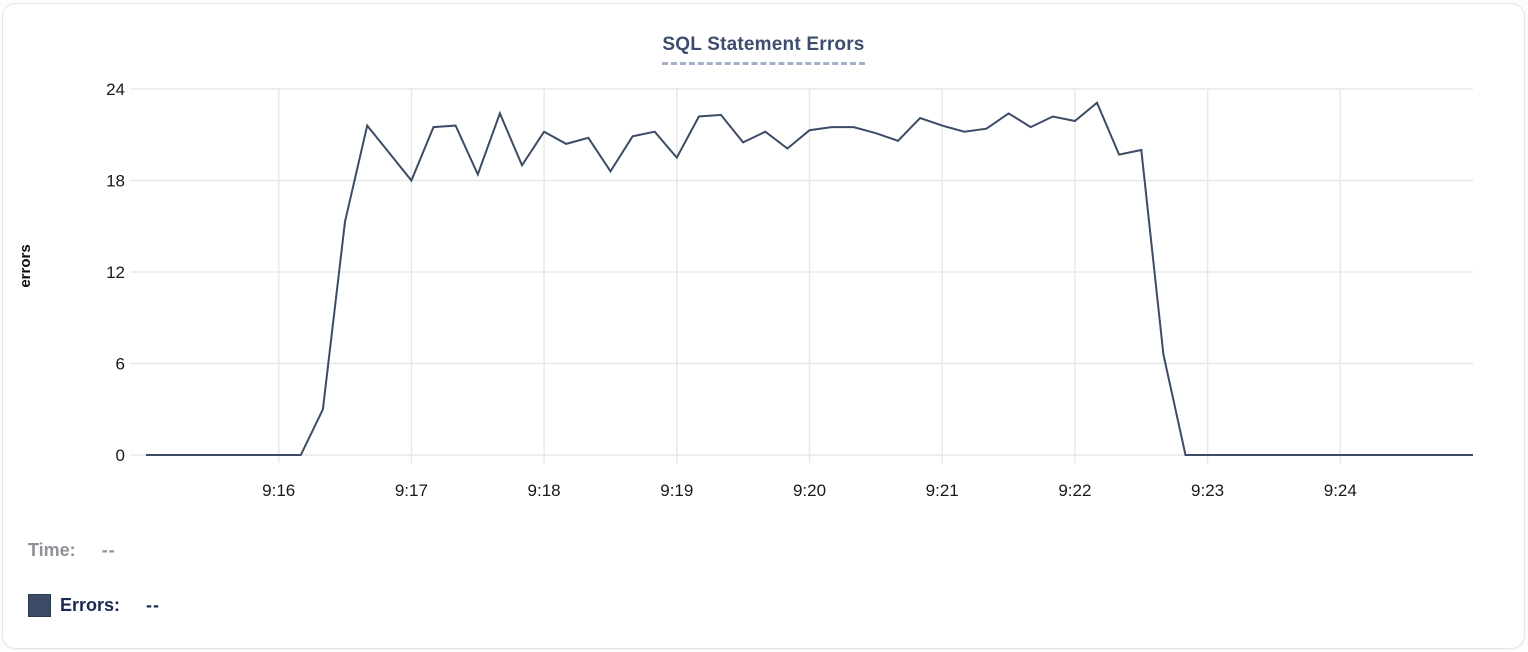 The width and height of the screenshot is (1528, 652). What do you see at coordinates (108, 549) in the screenshot?
I see `time-value: --` at bounding box center [108, 549].